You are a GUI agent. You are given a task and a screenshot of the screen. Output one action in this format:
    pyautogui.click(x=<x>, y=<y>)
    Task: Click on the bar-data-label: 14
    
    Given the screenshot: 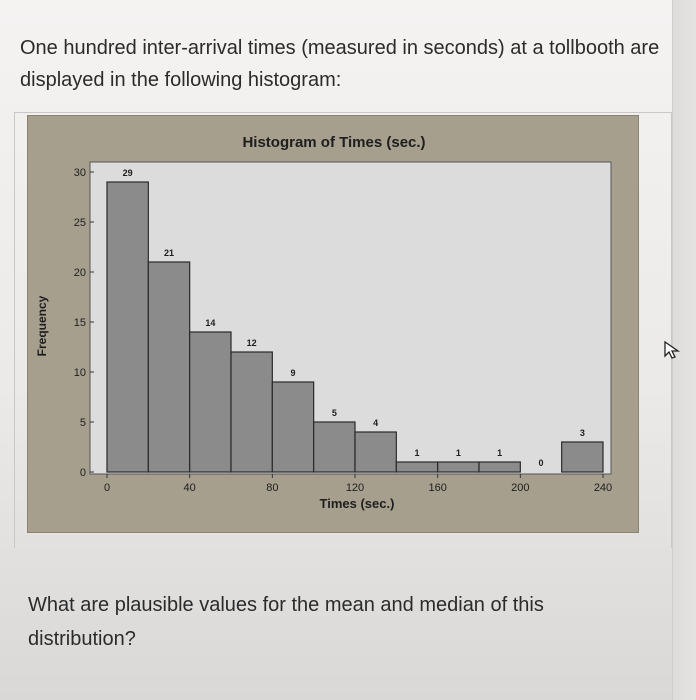 What is the action you would take?
    pyautogui.click(x=210, y=323)
    